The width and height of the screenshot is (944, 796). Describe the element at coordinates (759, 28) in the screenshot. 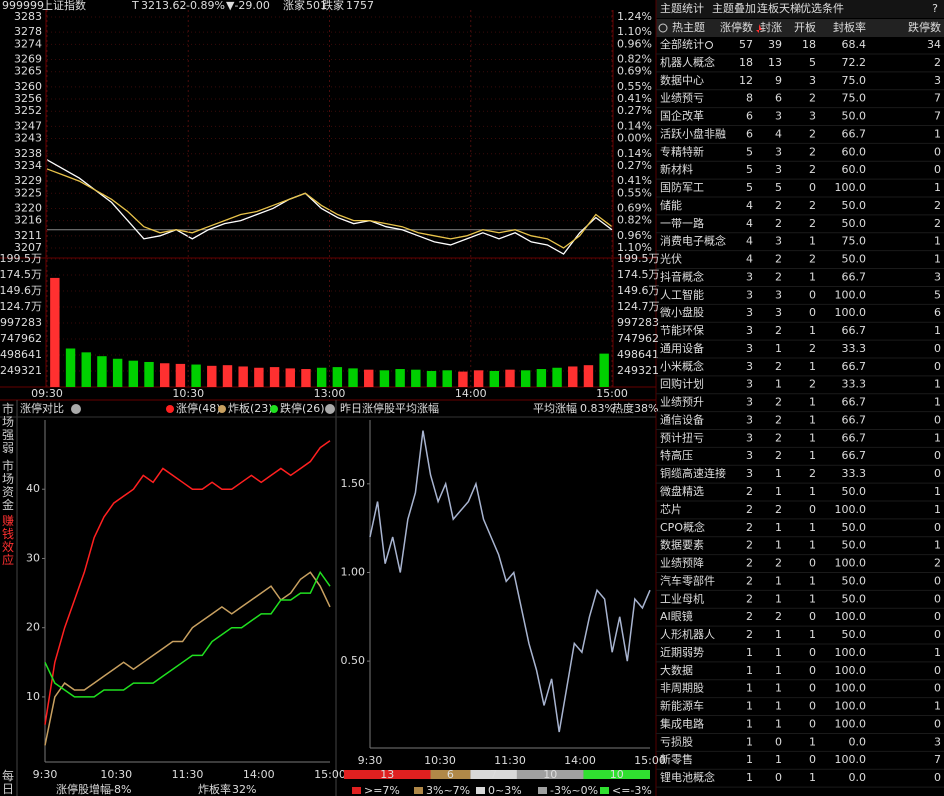

I see `sort-arrow` at that location.